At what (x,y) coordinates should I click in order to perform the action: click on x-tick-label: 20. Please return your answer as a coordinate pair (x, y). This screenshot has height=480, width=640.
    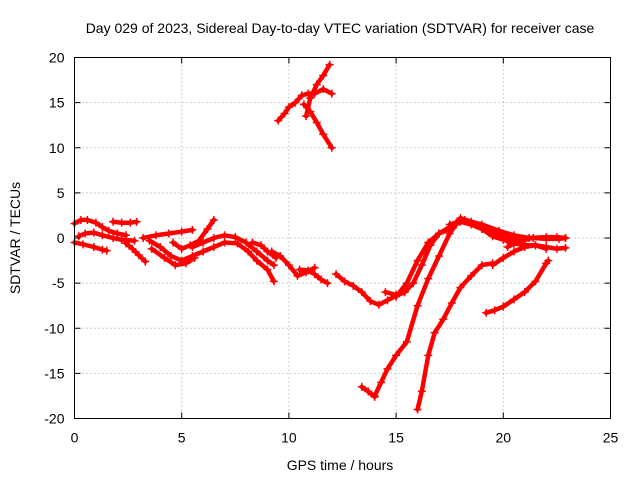
    Looking at the image, I should click on (504, 438).